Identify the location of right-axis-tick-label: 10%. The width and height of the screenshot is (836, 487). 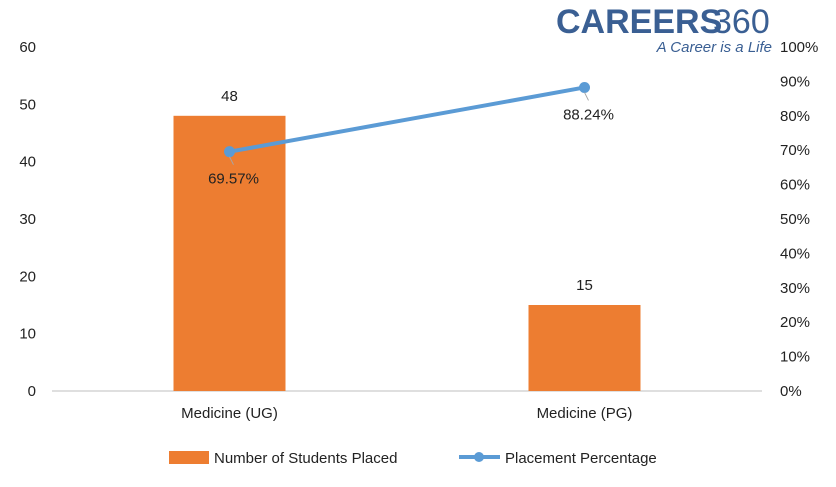
(795, 357).